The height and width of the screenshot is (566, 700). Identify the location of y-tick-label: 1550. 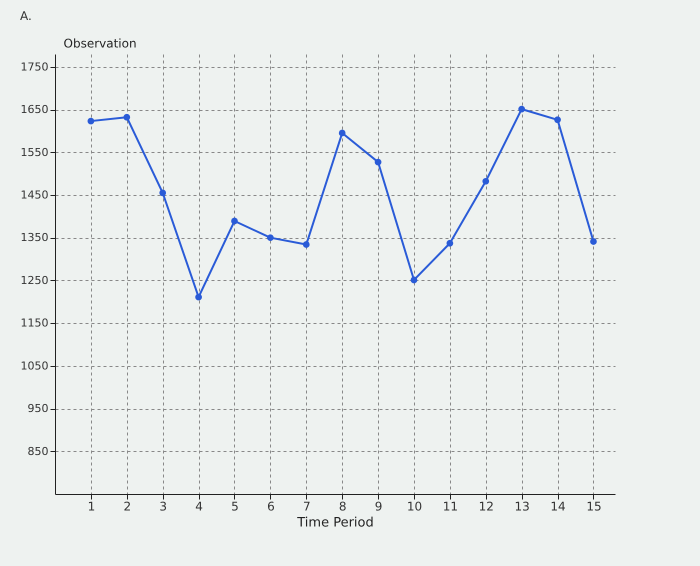
(34, 152).